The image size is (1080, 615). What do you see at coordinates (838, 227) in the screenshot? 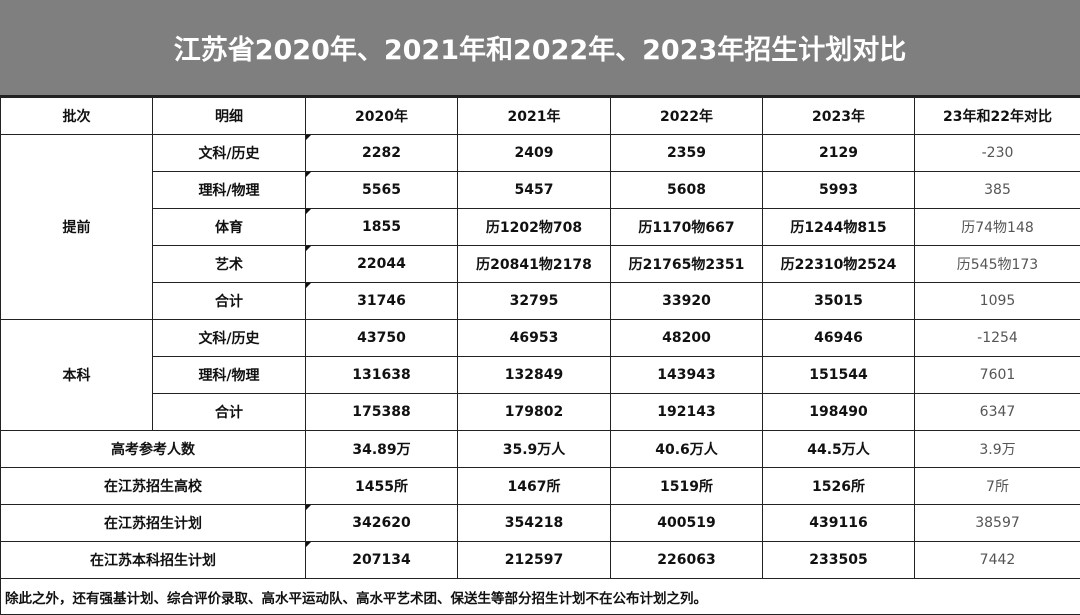
I see `value-cell: 历1244物815` at bounding box center [838, 227].